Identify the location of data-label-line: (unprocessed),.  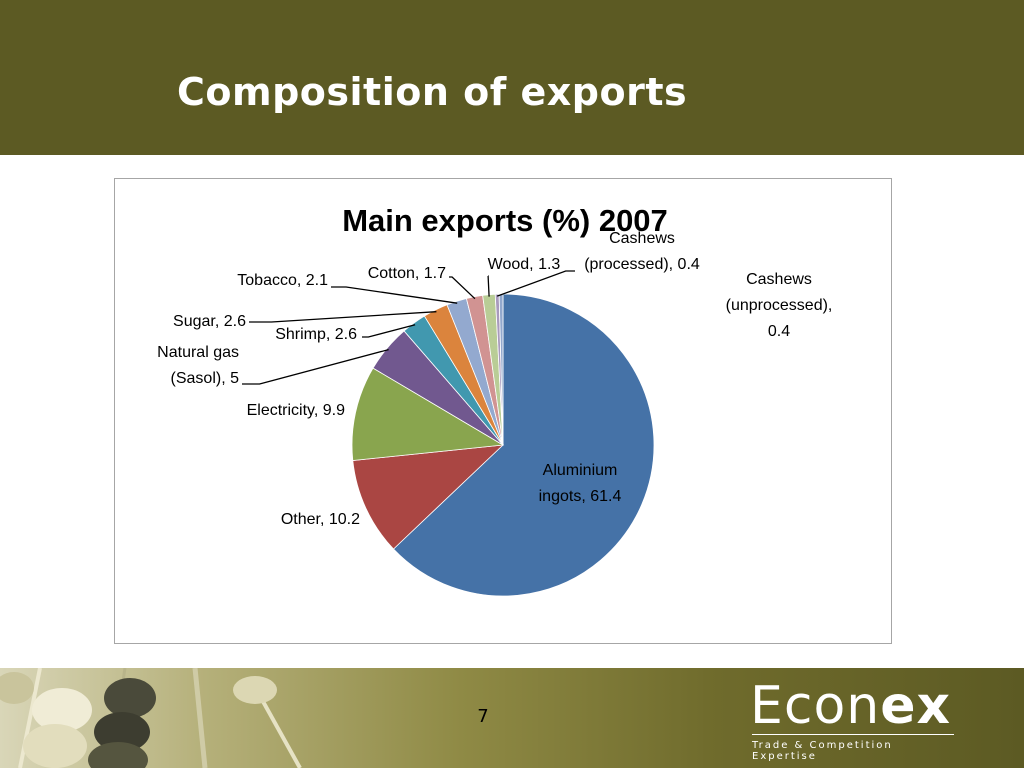
(779, 305).